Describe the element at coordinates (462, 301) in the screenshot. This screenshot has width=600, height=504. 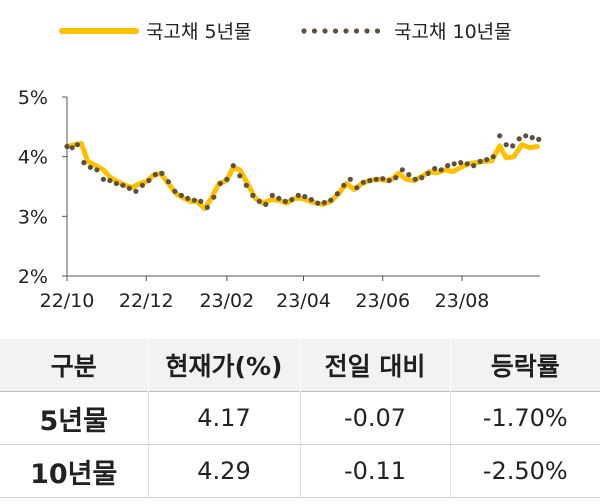
I see `x-tick-label: 23/08` at that location.